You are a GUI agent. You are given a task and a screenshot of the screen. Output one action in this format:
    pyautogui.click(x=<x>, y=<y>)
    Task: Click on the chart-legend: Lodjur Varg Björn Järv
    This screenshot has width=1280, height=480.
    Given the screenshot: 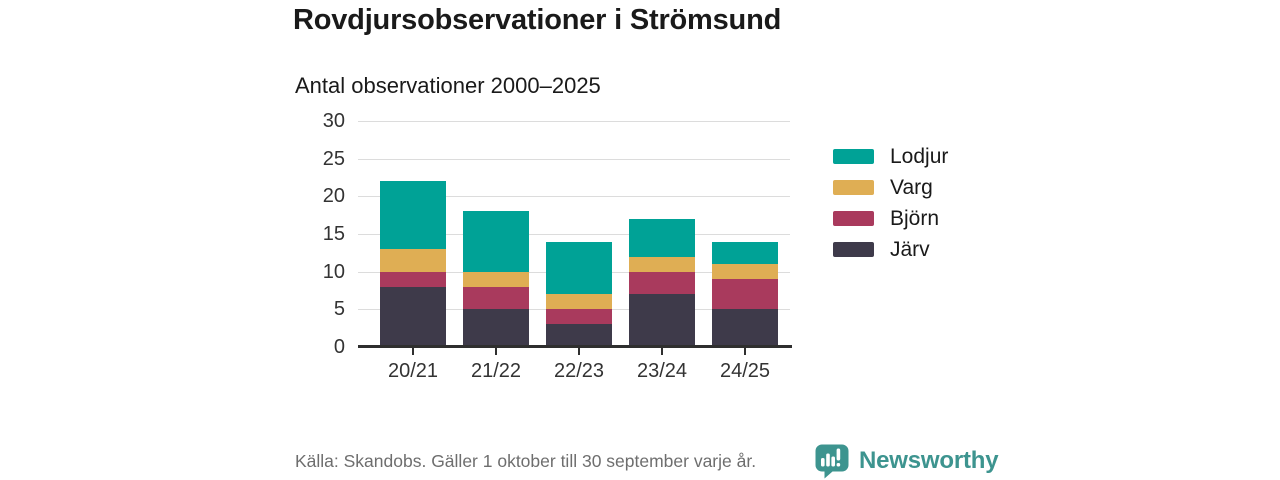 What is the action you would take?
    pyautogui.click(x=890, y=203)
    